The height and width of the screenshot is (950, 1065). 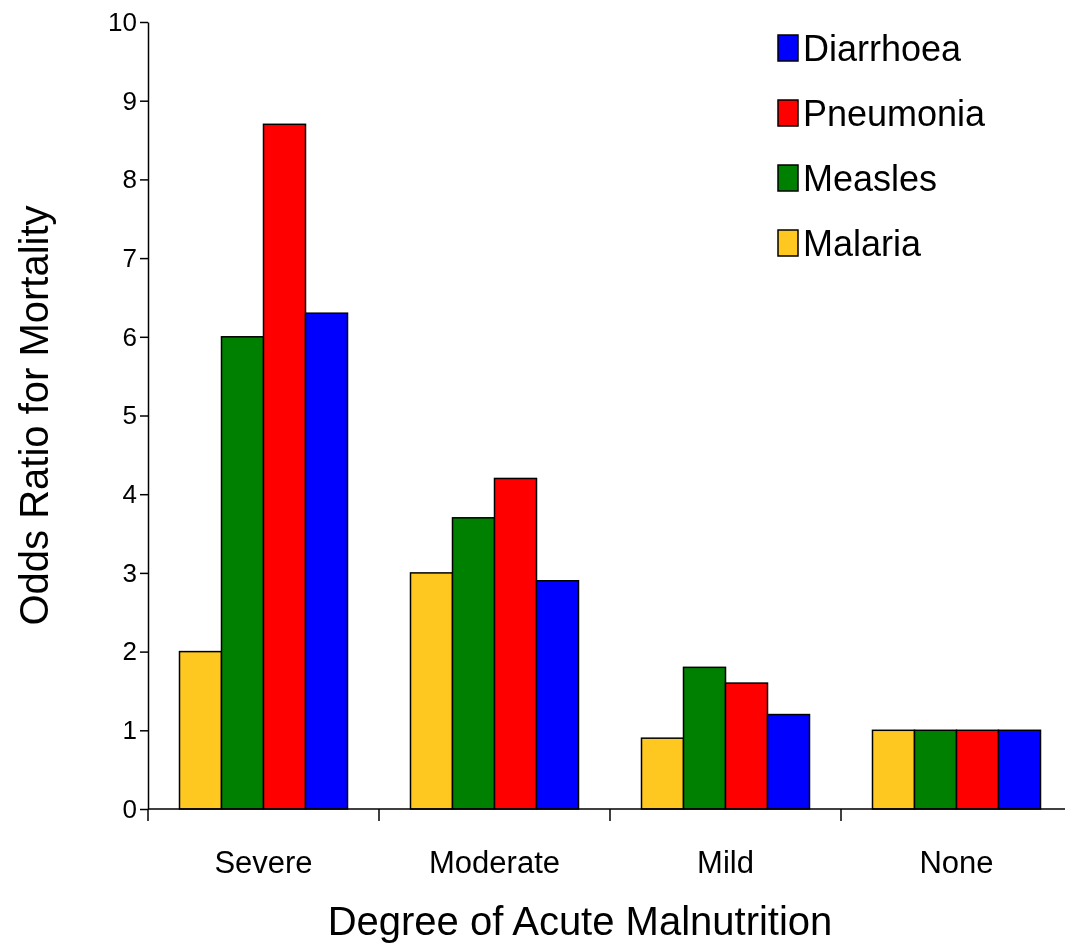 I want to click on y-tick-label: 8, so click(x=129, y=179).